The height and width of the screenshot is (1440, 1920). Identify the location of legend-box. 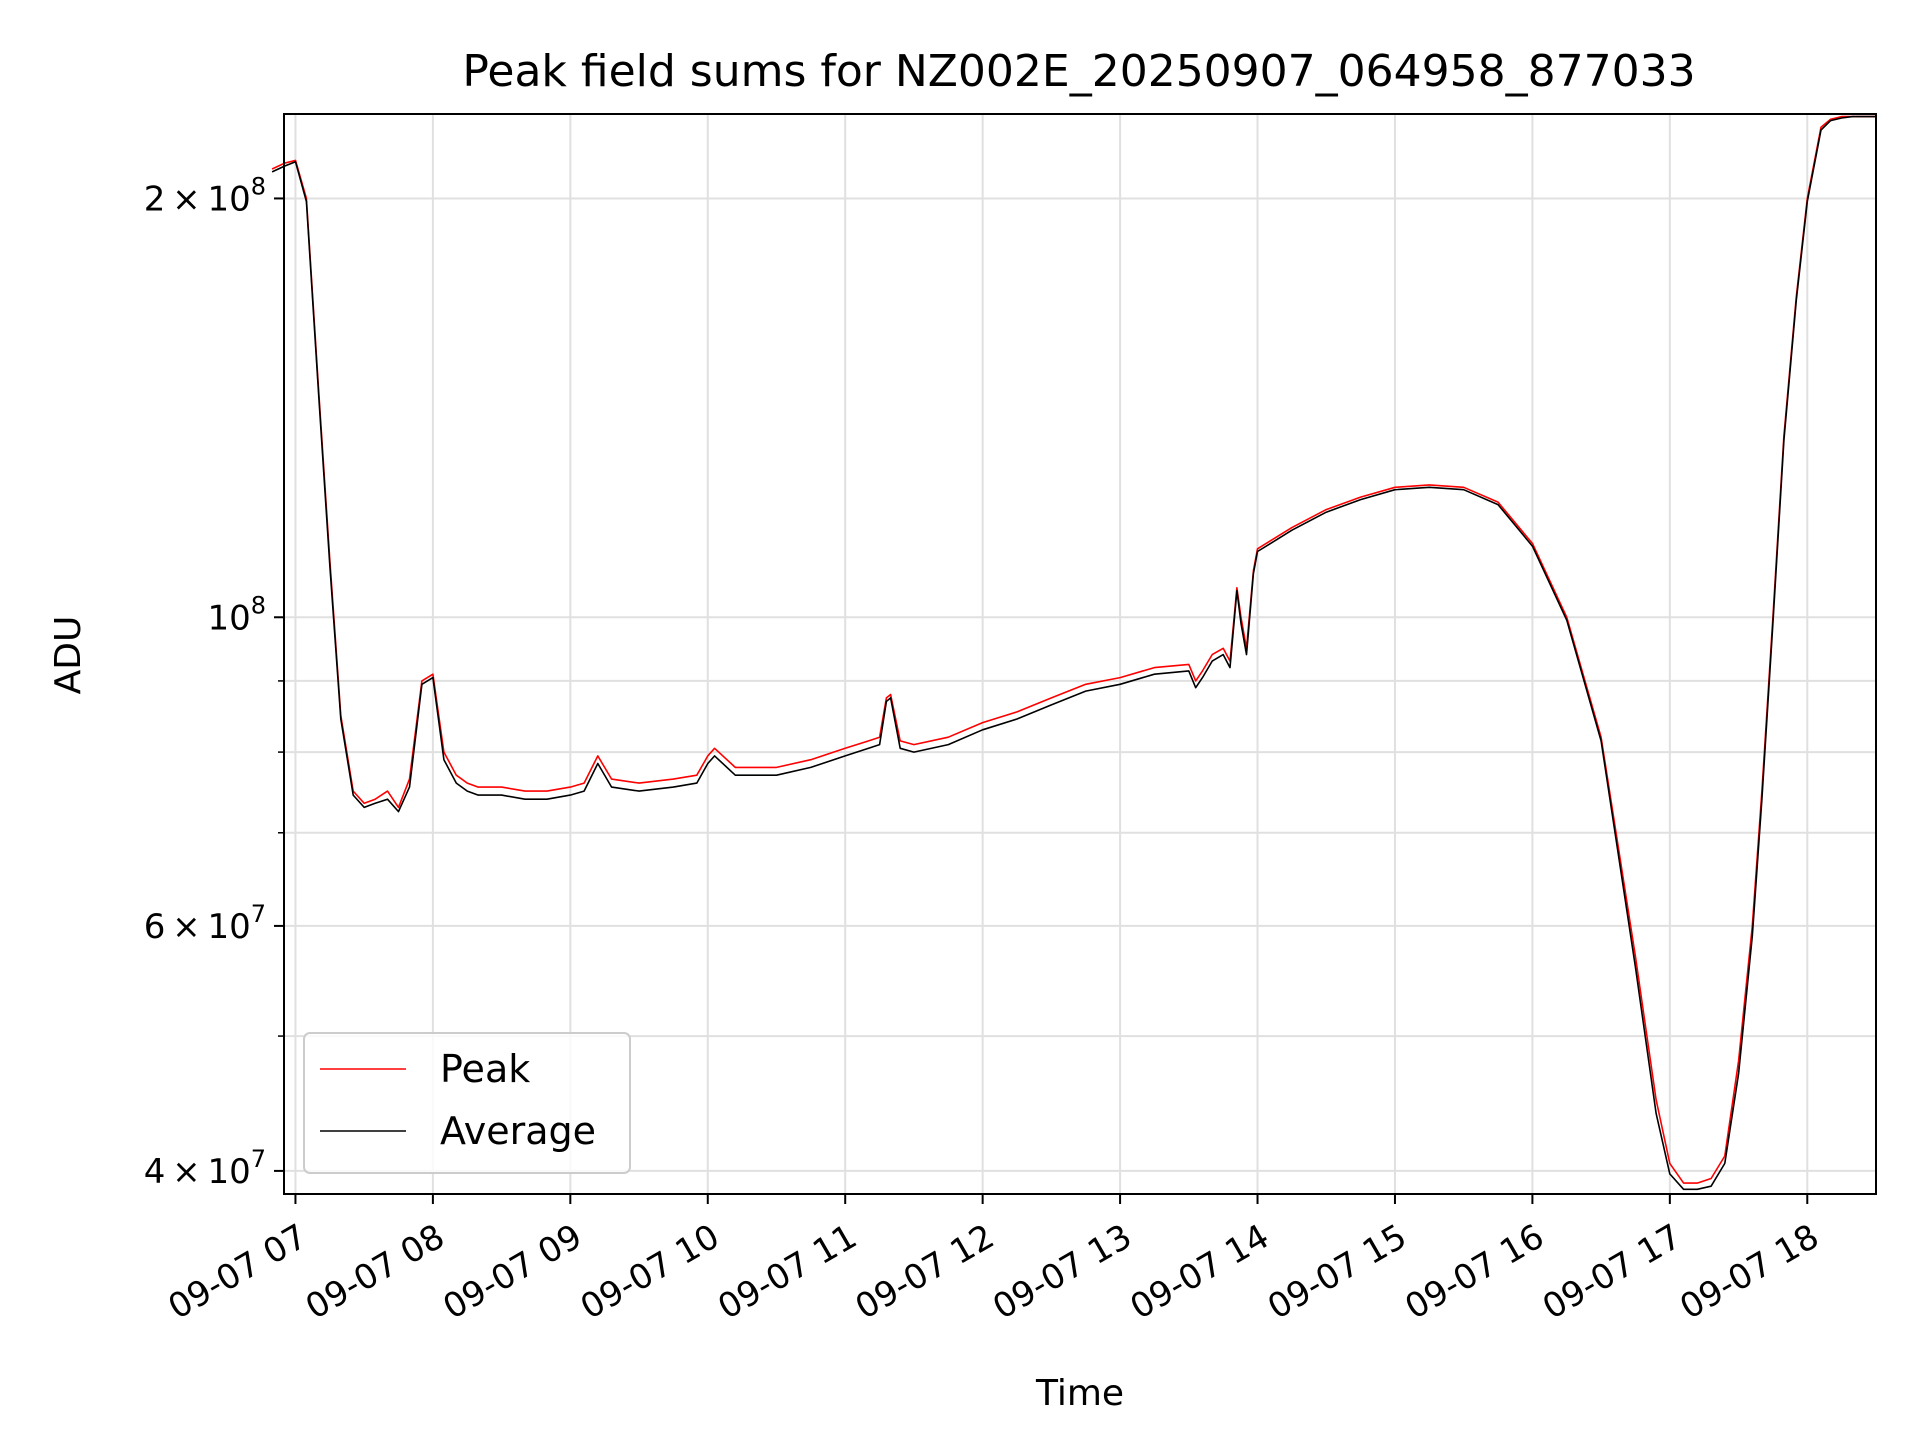
(467, 1103).